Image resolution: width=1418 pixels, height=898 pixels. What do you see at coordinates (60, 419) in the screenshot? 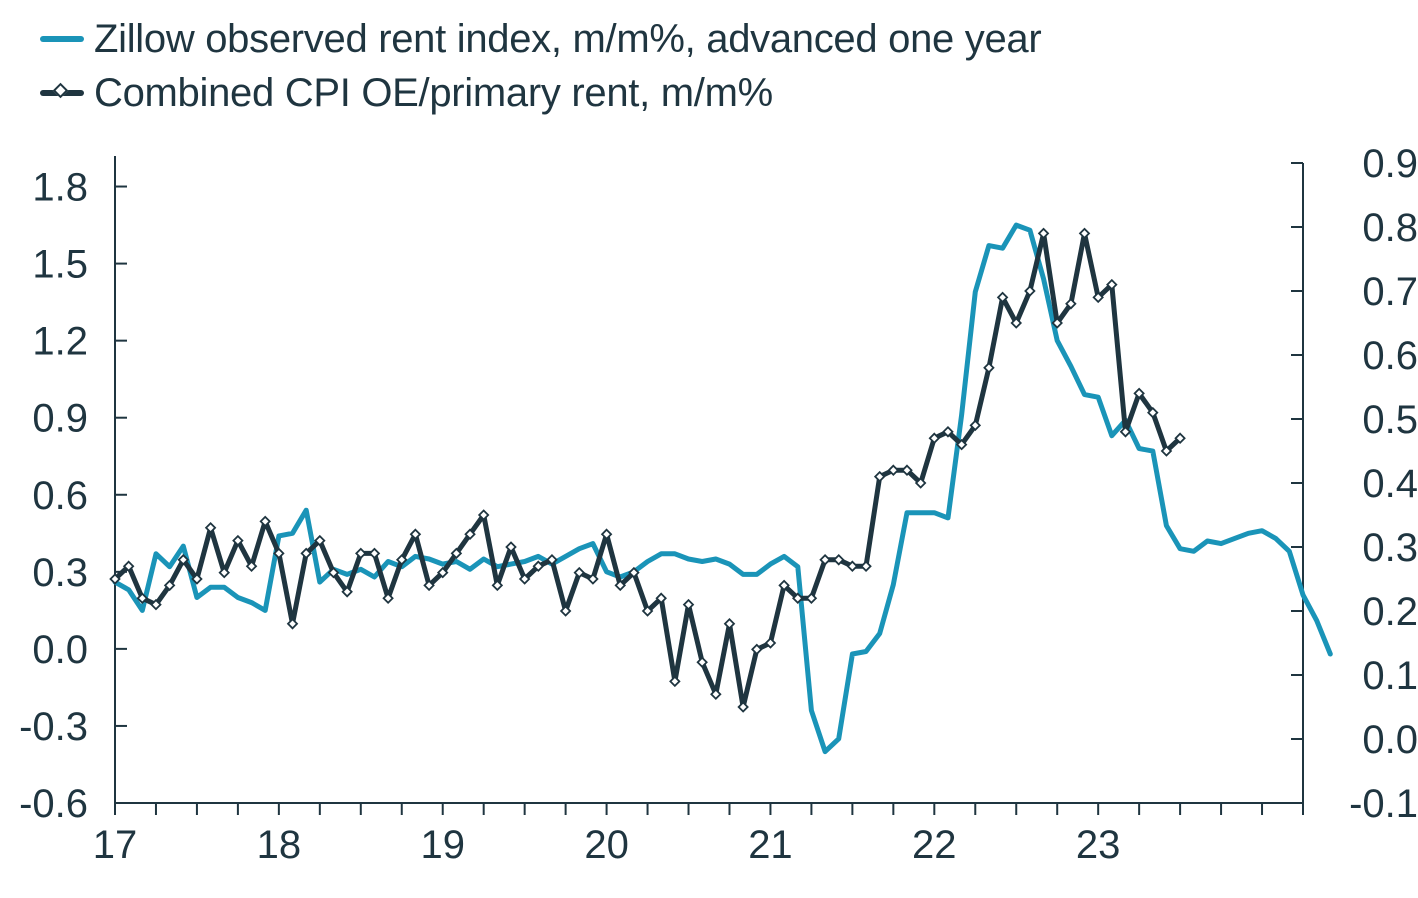
I see `left-y-tick-label: 0.9` at bounding box center [60, 419].